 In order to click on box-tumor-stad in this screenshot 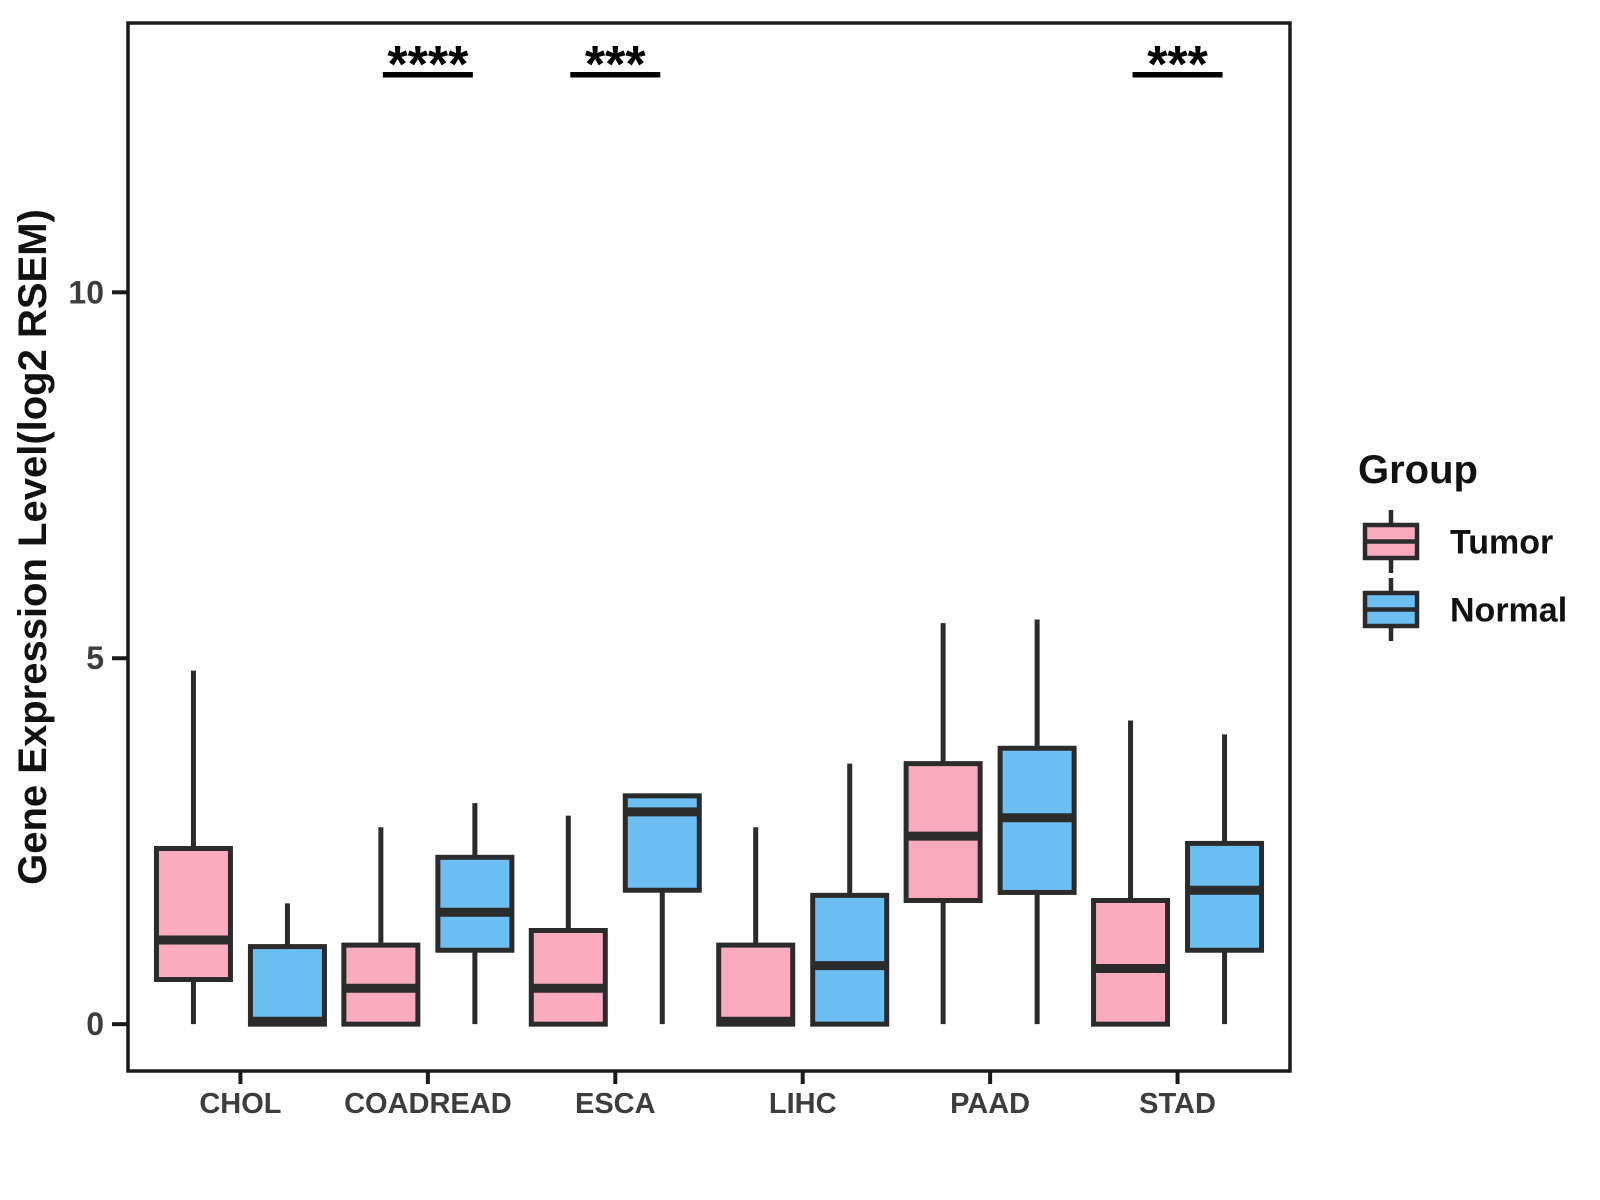, I will do `click(1131, 873)`.